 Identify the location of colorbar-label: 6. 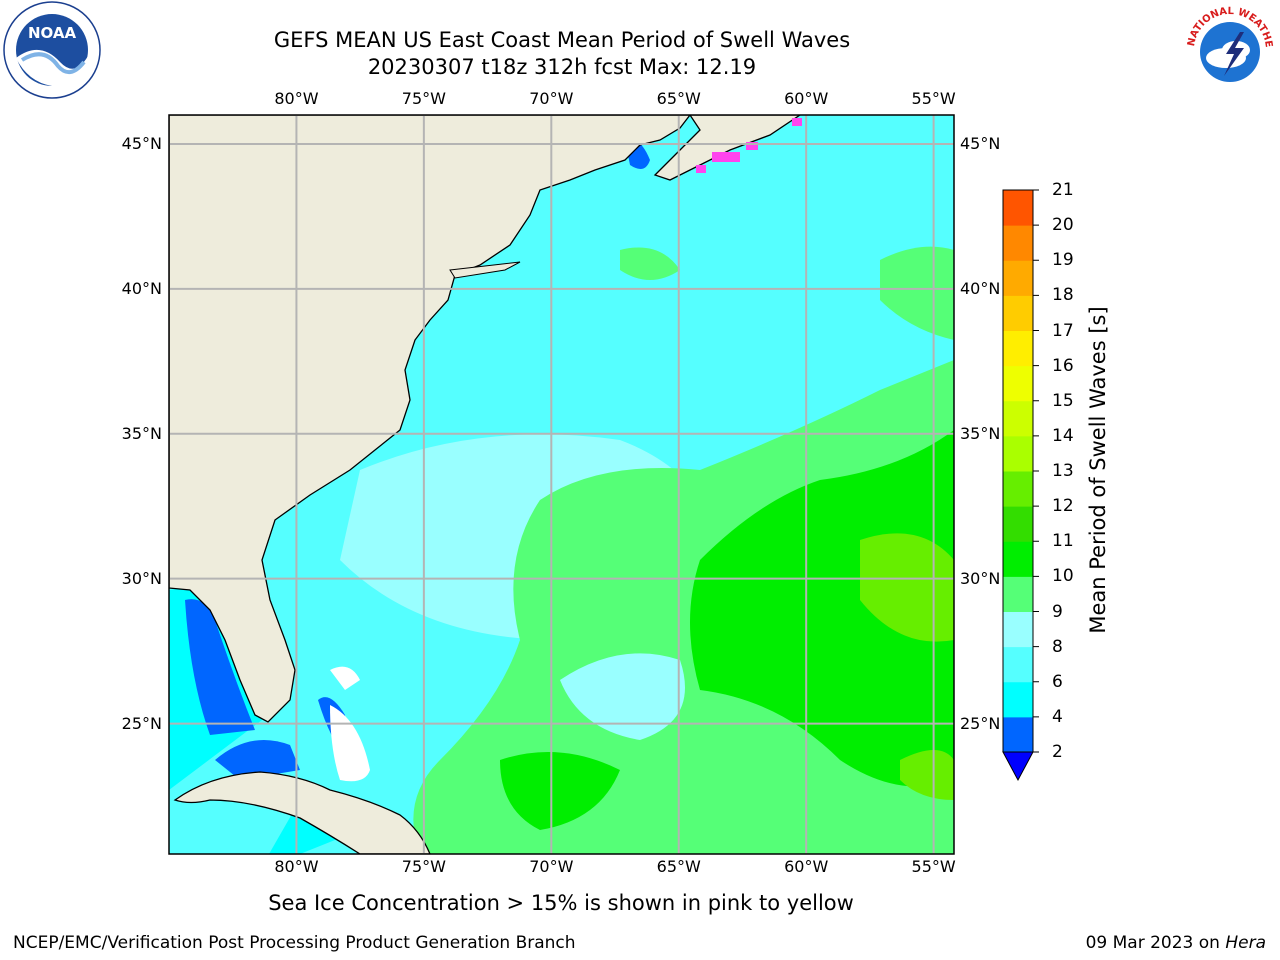
(1057, 681).